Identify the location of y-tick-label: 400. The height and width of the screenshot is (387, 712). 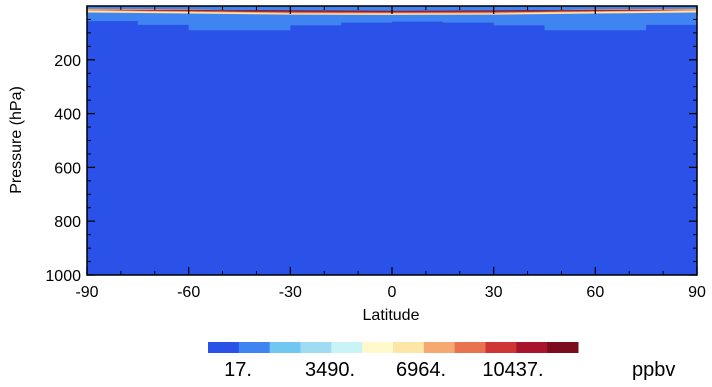
(67, 115).